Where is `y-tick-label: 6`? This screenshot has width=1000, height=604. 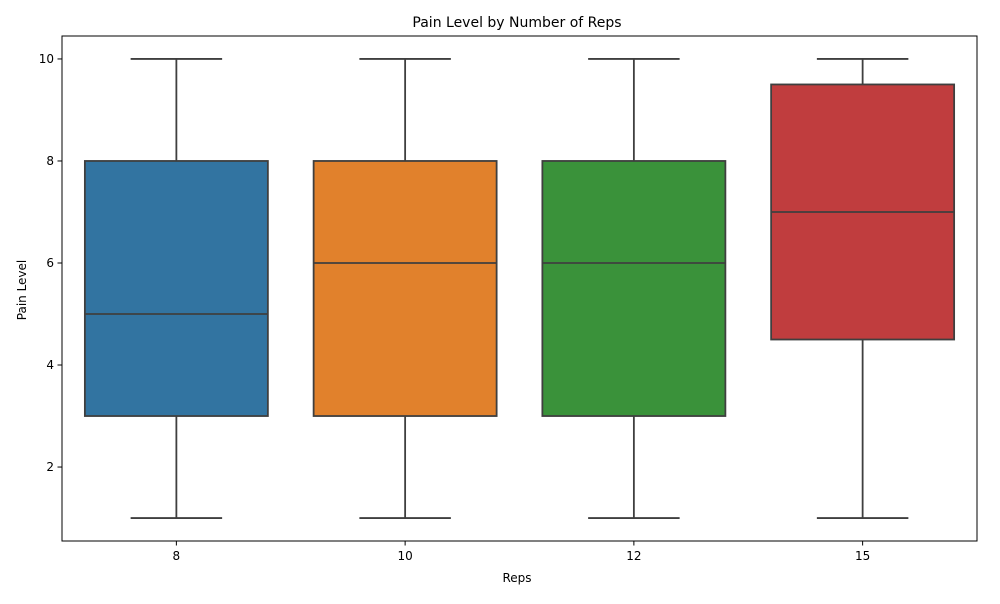 y-tick-label: 6 is located at coordinates (50, 263).